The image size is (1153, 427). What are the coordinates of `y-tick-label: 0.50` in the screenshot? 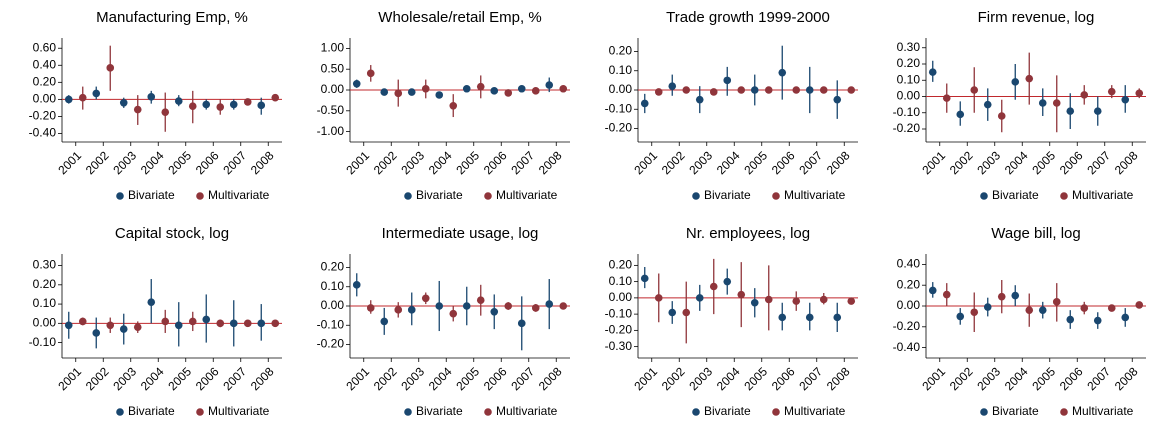 It's located at (333, 68).